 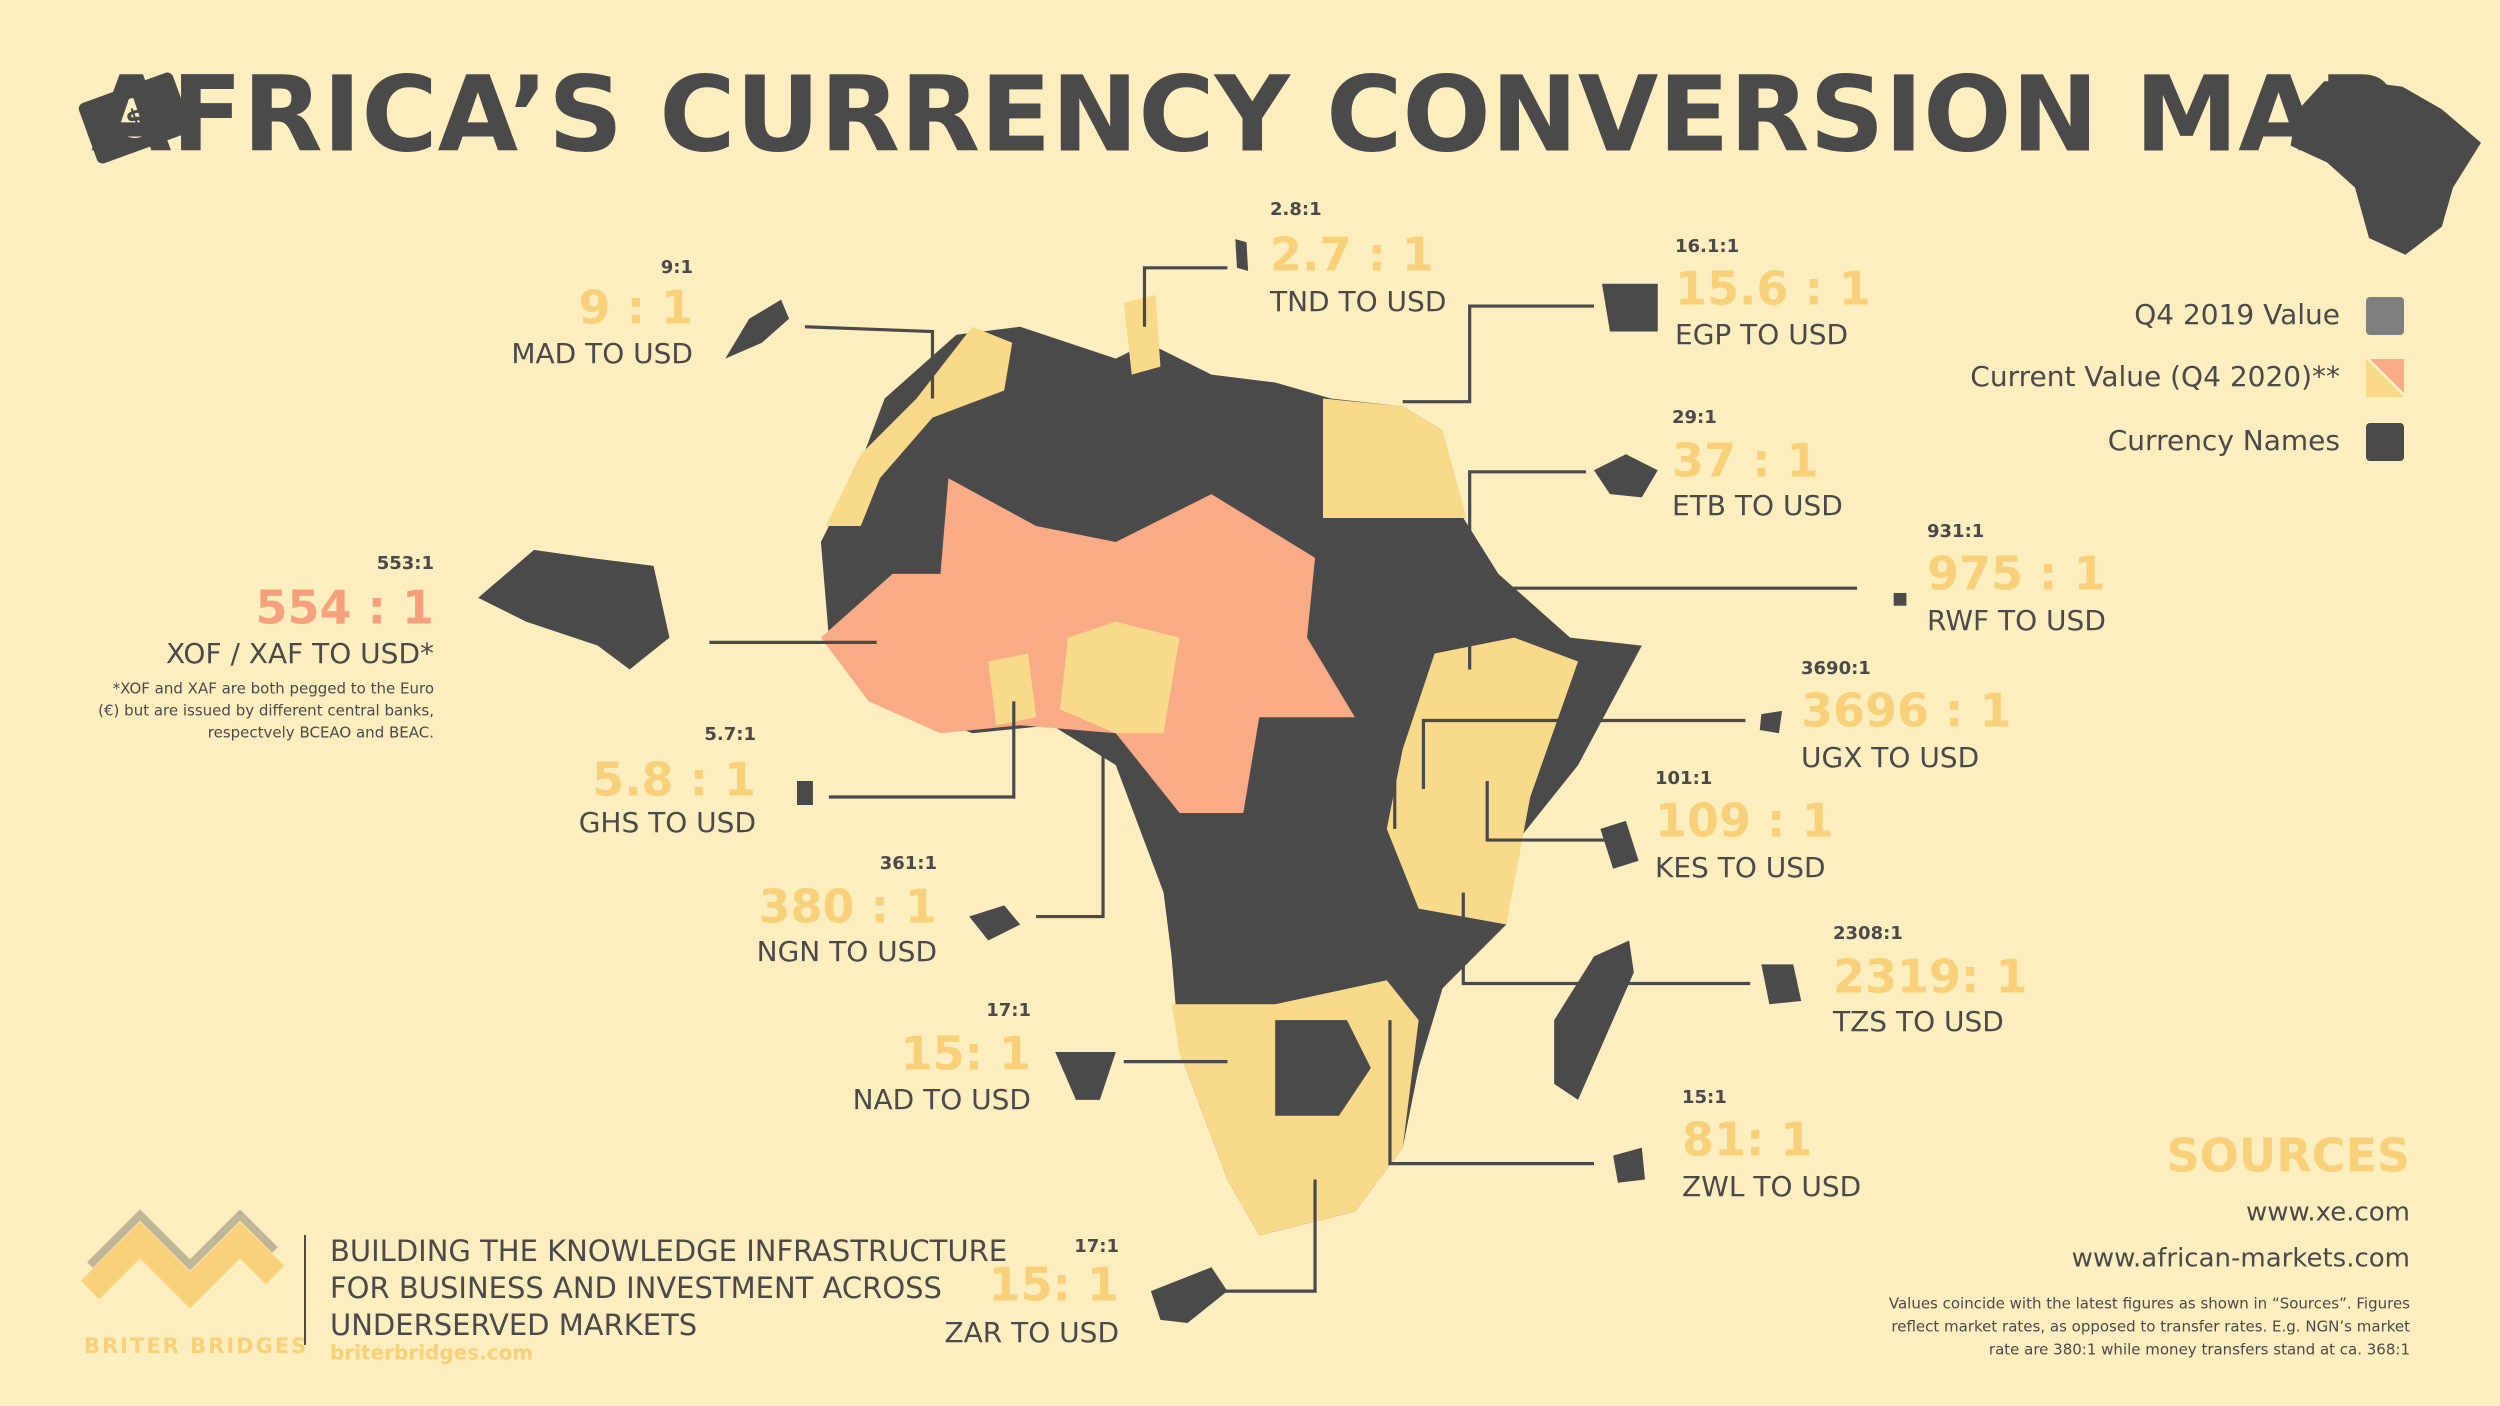 I want to click on tagline: UNDERSERVED MARKETS, so click(x=513, y=1325).